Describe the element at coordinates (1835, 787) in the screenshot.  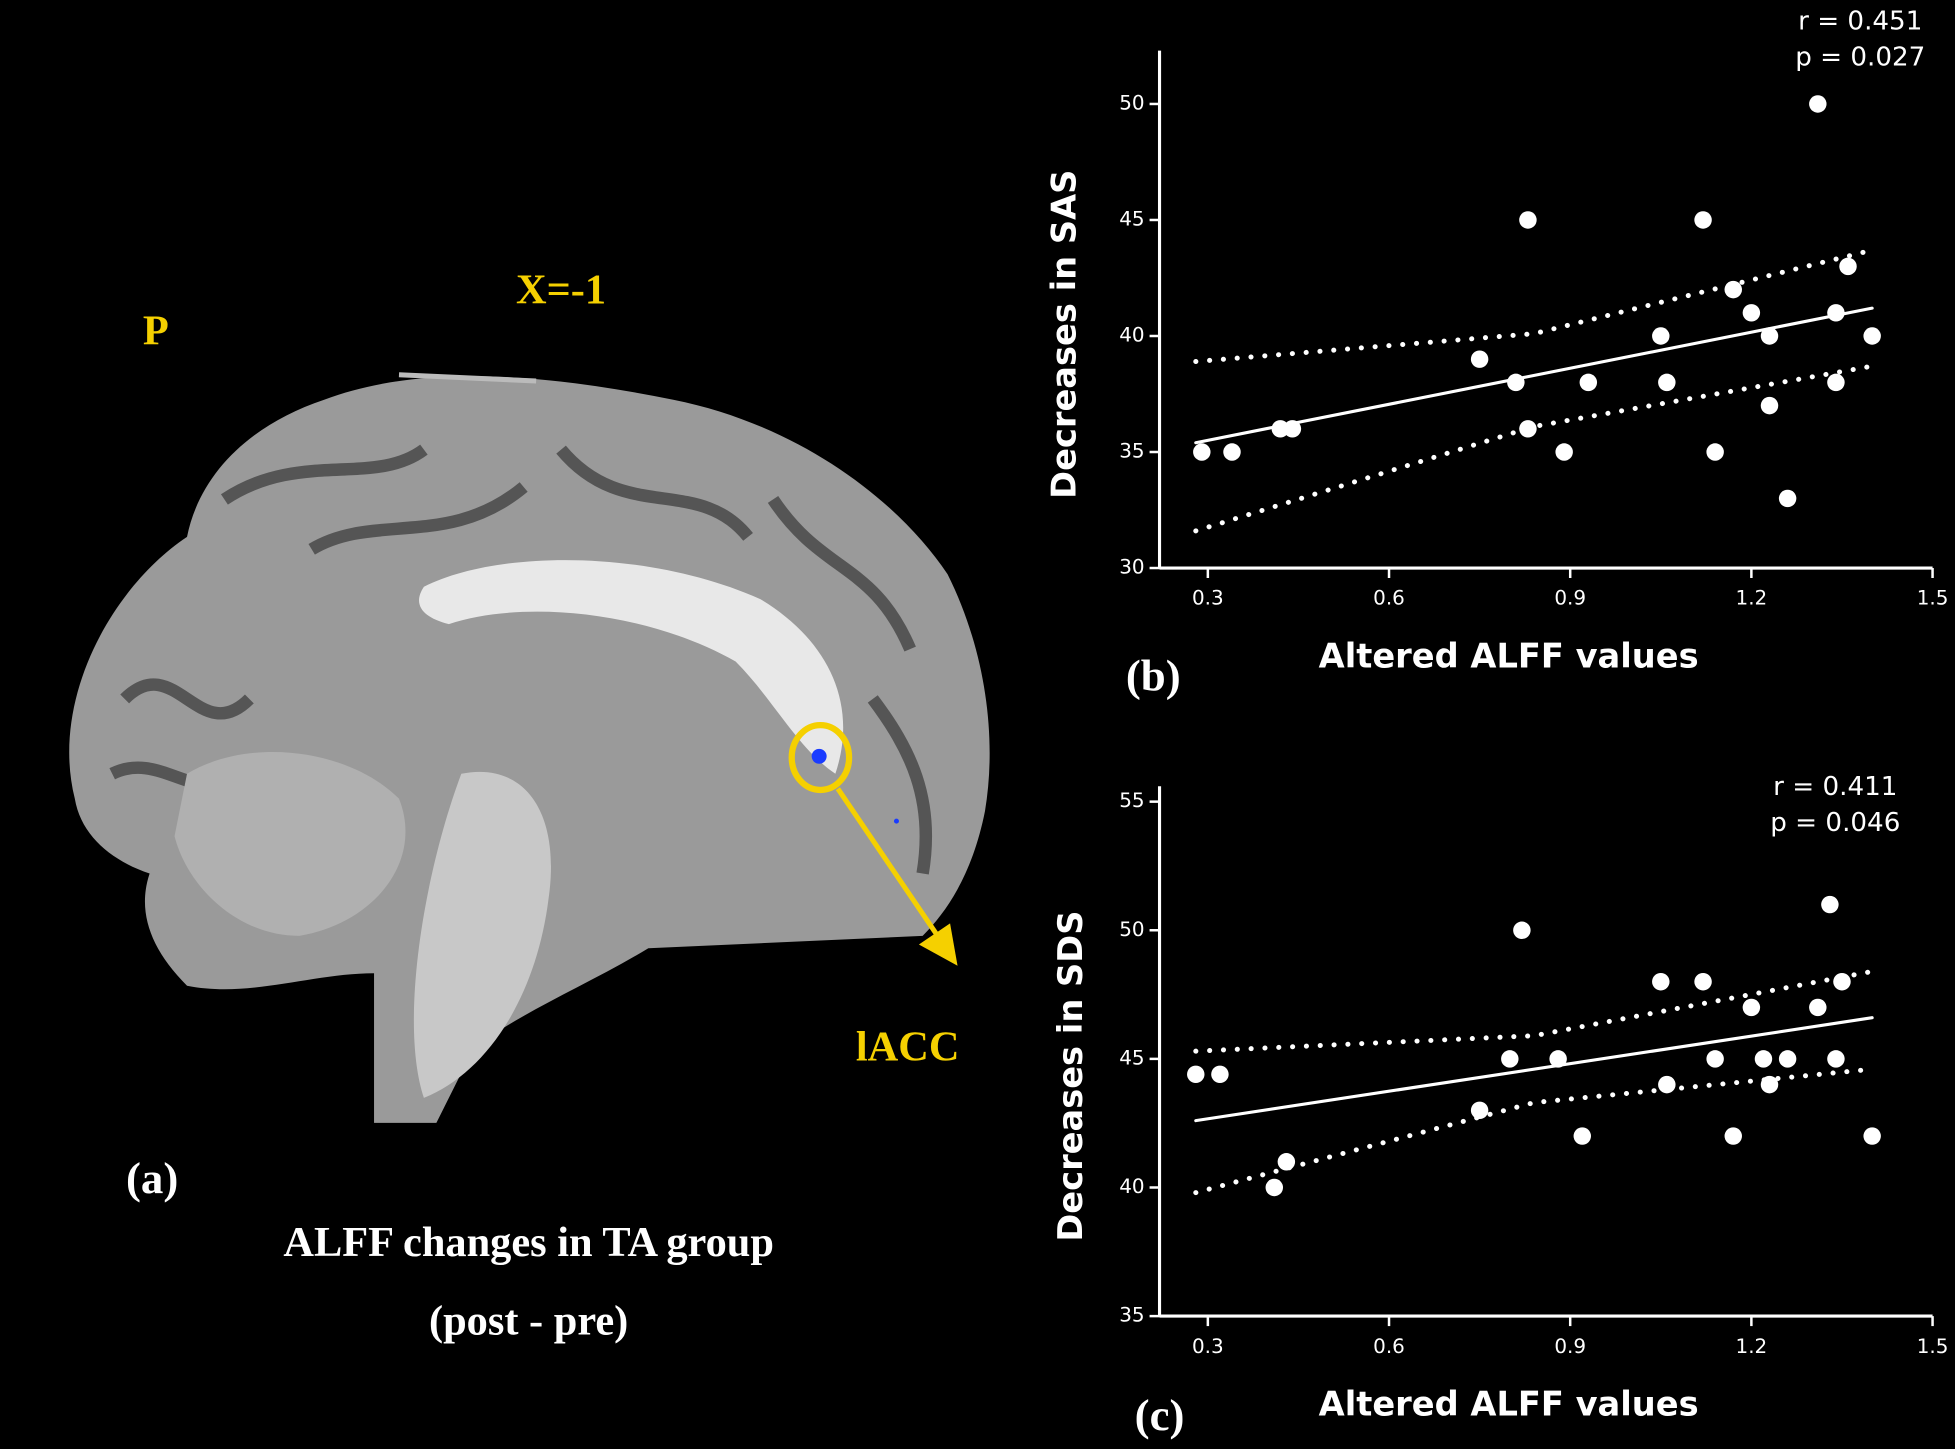
I see `annotation: r = 0.411` at that location.